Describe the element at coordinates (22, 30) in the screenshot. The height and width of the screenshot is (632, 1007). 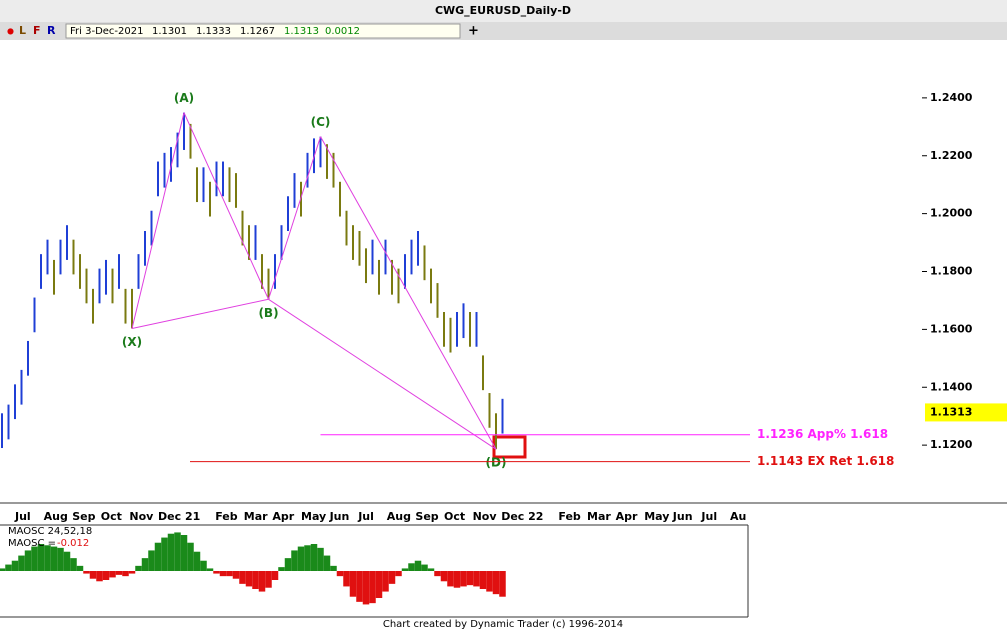
I see `tool-l: L` at that location.